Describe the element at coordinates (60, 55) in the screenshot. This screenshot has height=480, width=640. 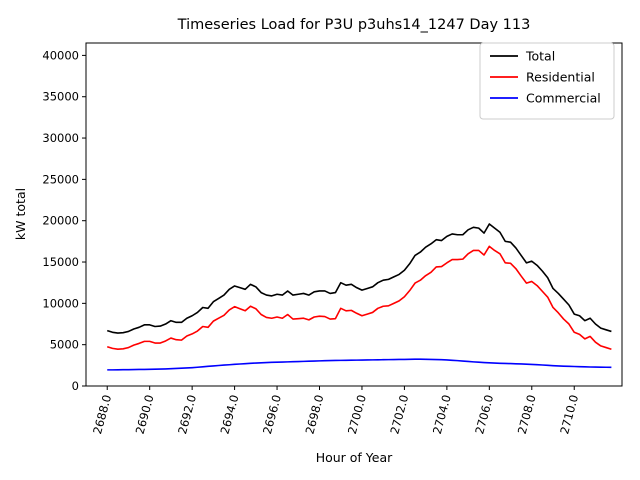
I see `y-tick-label: 40000` at that location.